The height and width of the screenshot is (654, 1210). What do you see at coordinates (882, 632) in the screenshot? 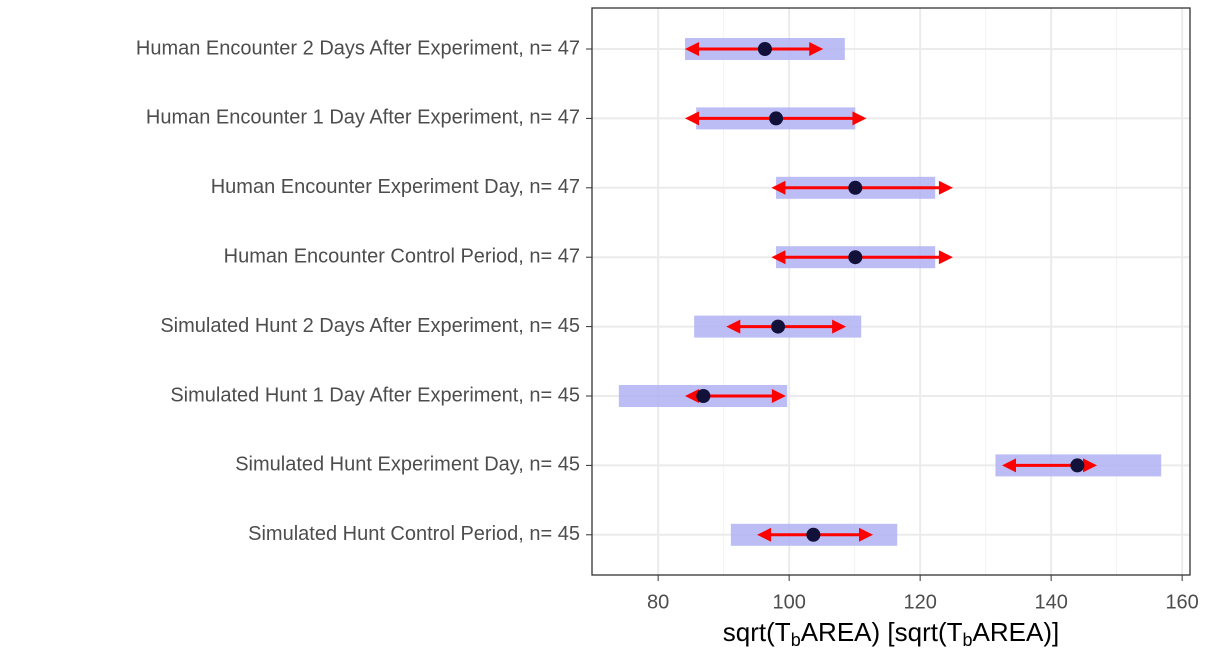
I see `x-axis-label-part: AREA) [sqrt(T` at bounding box center [882, 632].